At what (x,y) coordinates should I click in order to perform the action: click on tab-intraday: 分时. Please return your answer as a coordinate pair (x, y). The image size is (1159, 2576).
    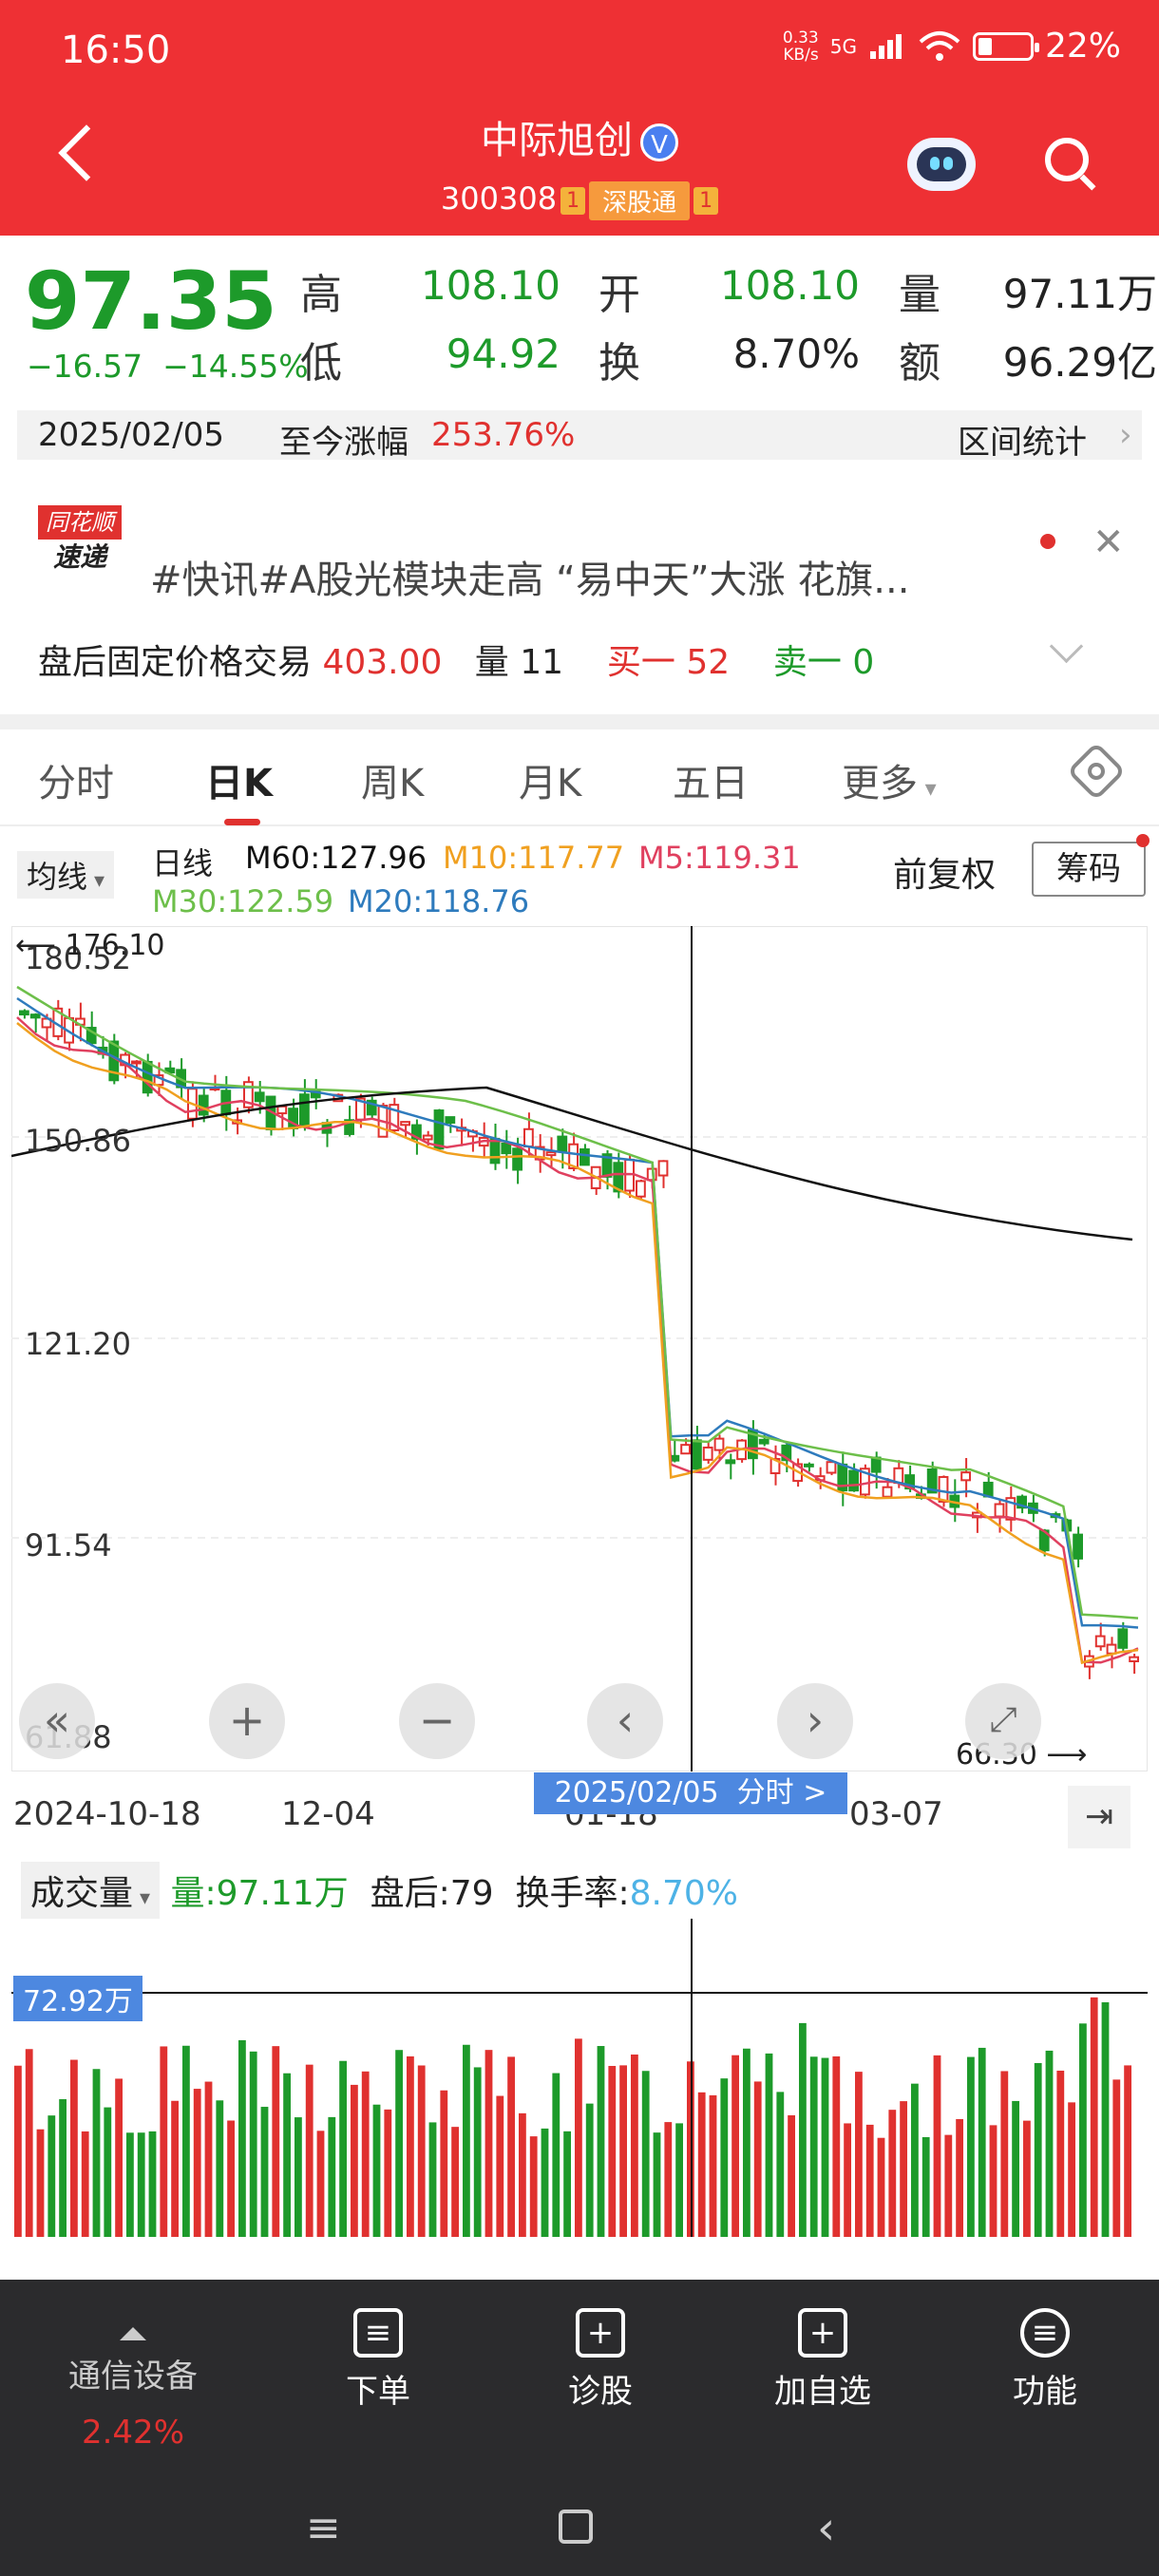
    Looking at the image, I should click on (76, 783).